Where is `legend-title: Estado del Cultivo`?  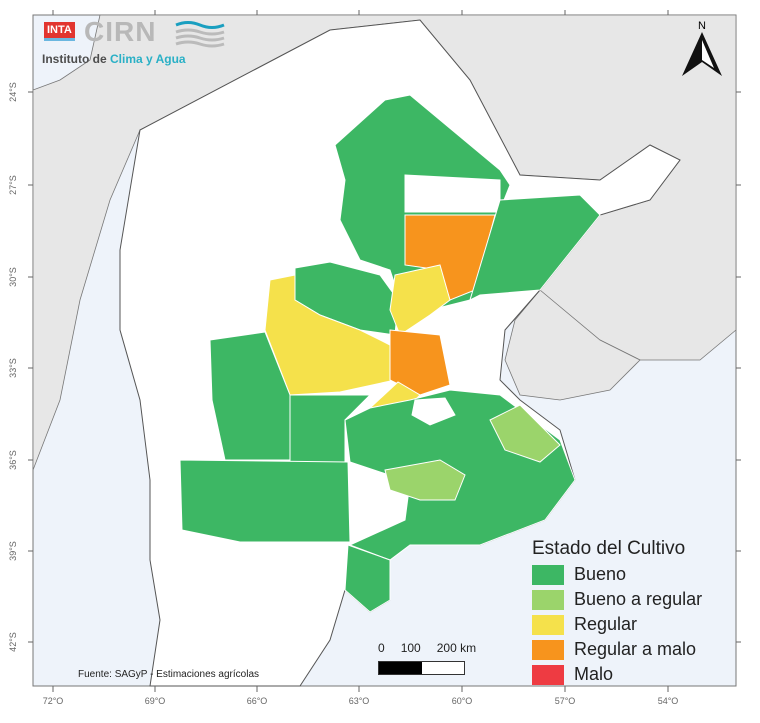 legend-title: Estado del Cultivo is located at coordinates (609, 548).